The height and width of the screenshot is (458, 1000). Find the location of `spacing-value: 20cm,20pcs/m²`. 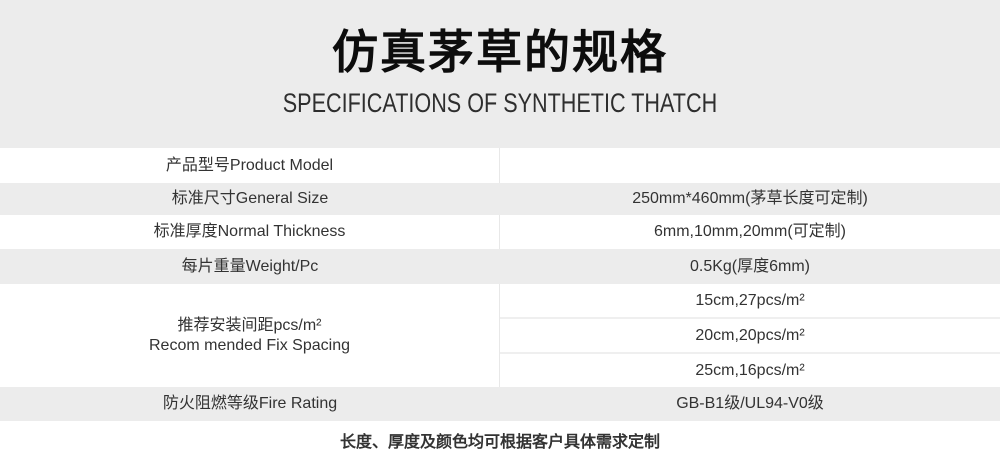

spacing-value: 20cm,20pcs/m² is located at coordinates (750, 334).